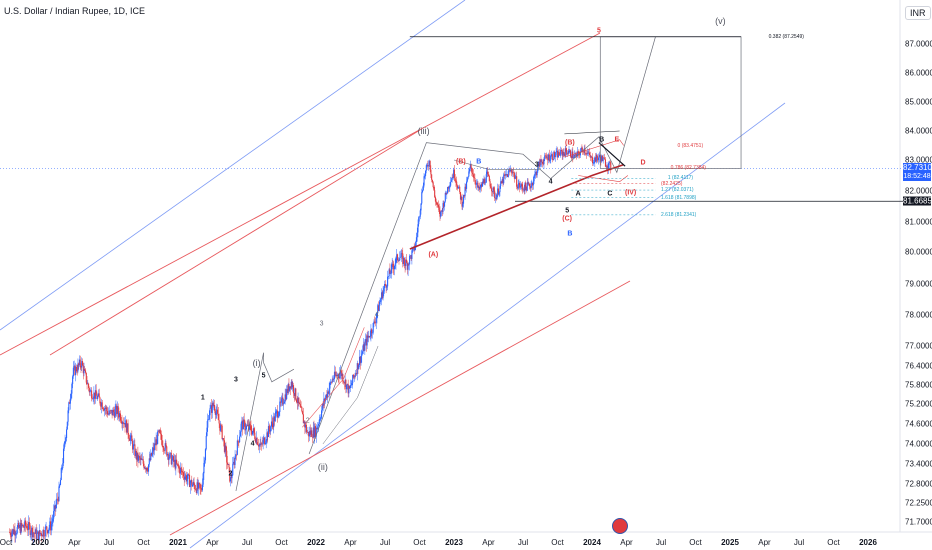  I want to click on fib-label: 1 (82.4117), so click(680, 178).